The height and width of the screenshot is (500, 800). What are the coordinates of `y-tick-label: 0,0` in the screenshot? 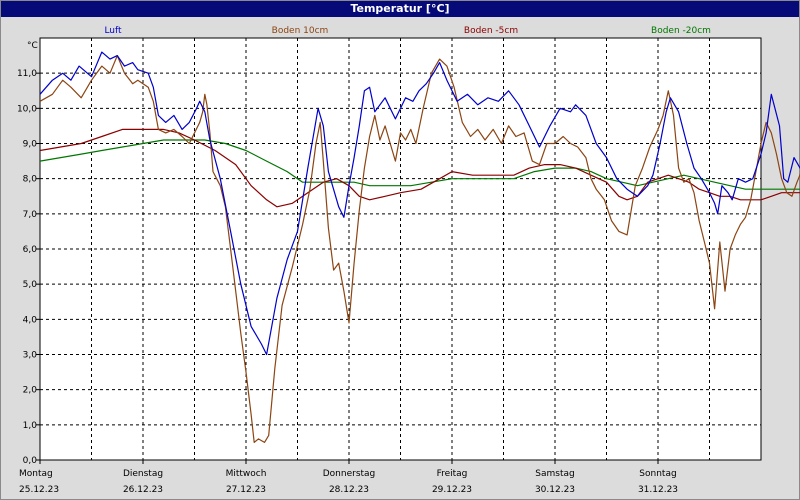 It's located at (30, 461).